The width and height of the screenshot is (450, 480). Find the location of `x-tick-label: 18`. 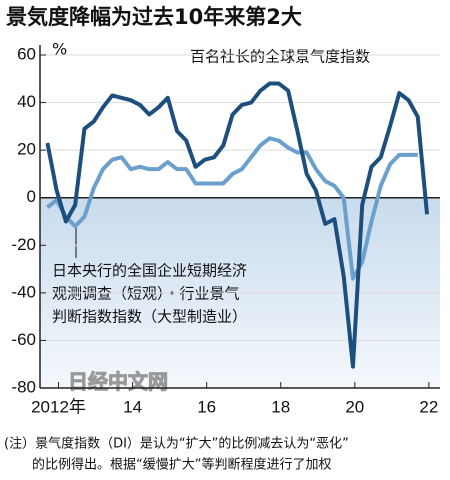

x-tick-label: 18 is located at coordinates (280, 406).